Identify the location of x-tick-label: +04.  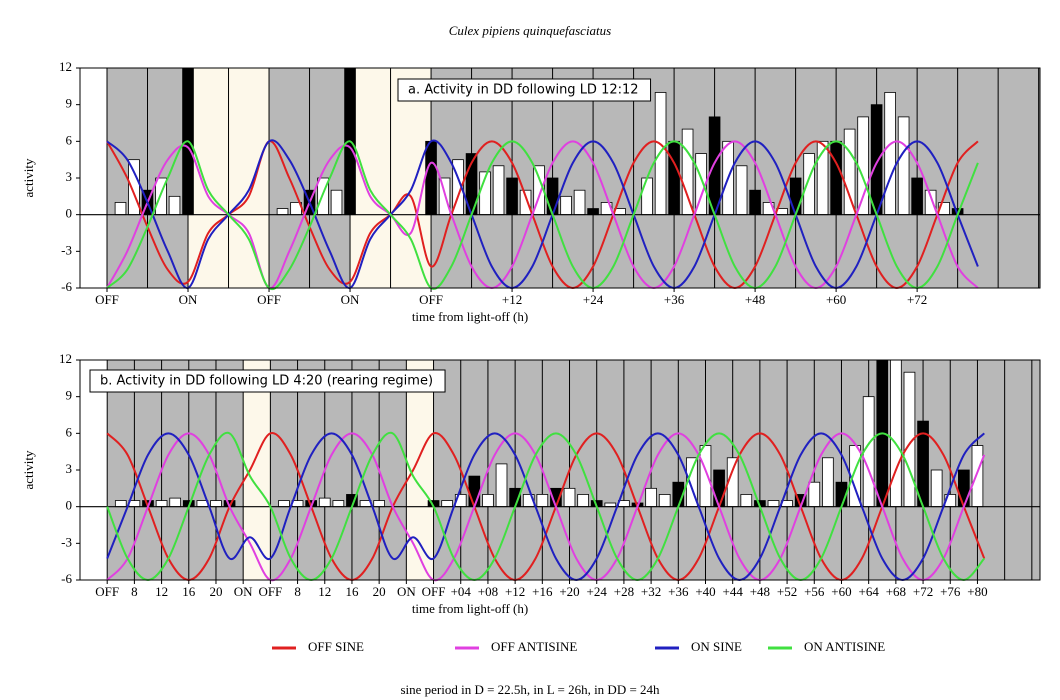
(461, 591).